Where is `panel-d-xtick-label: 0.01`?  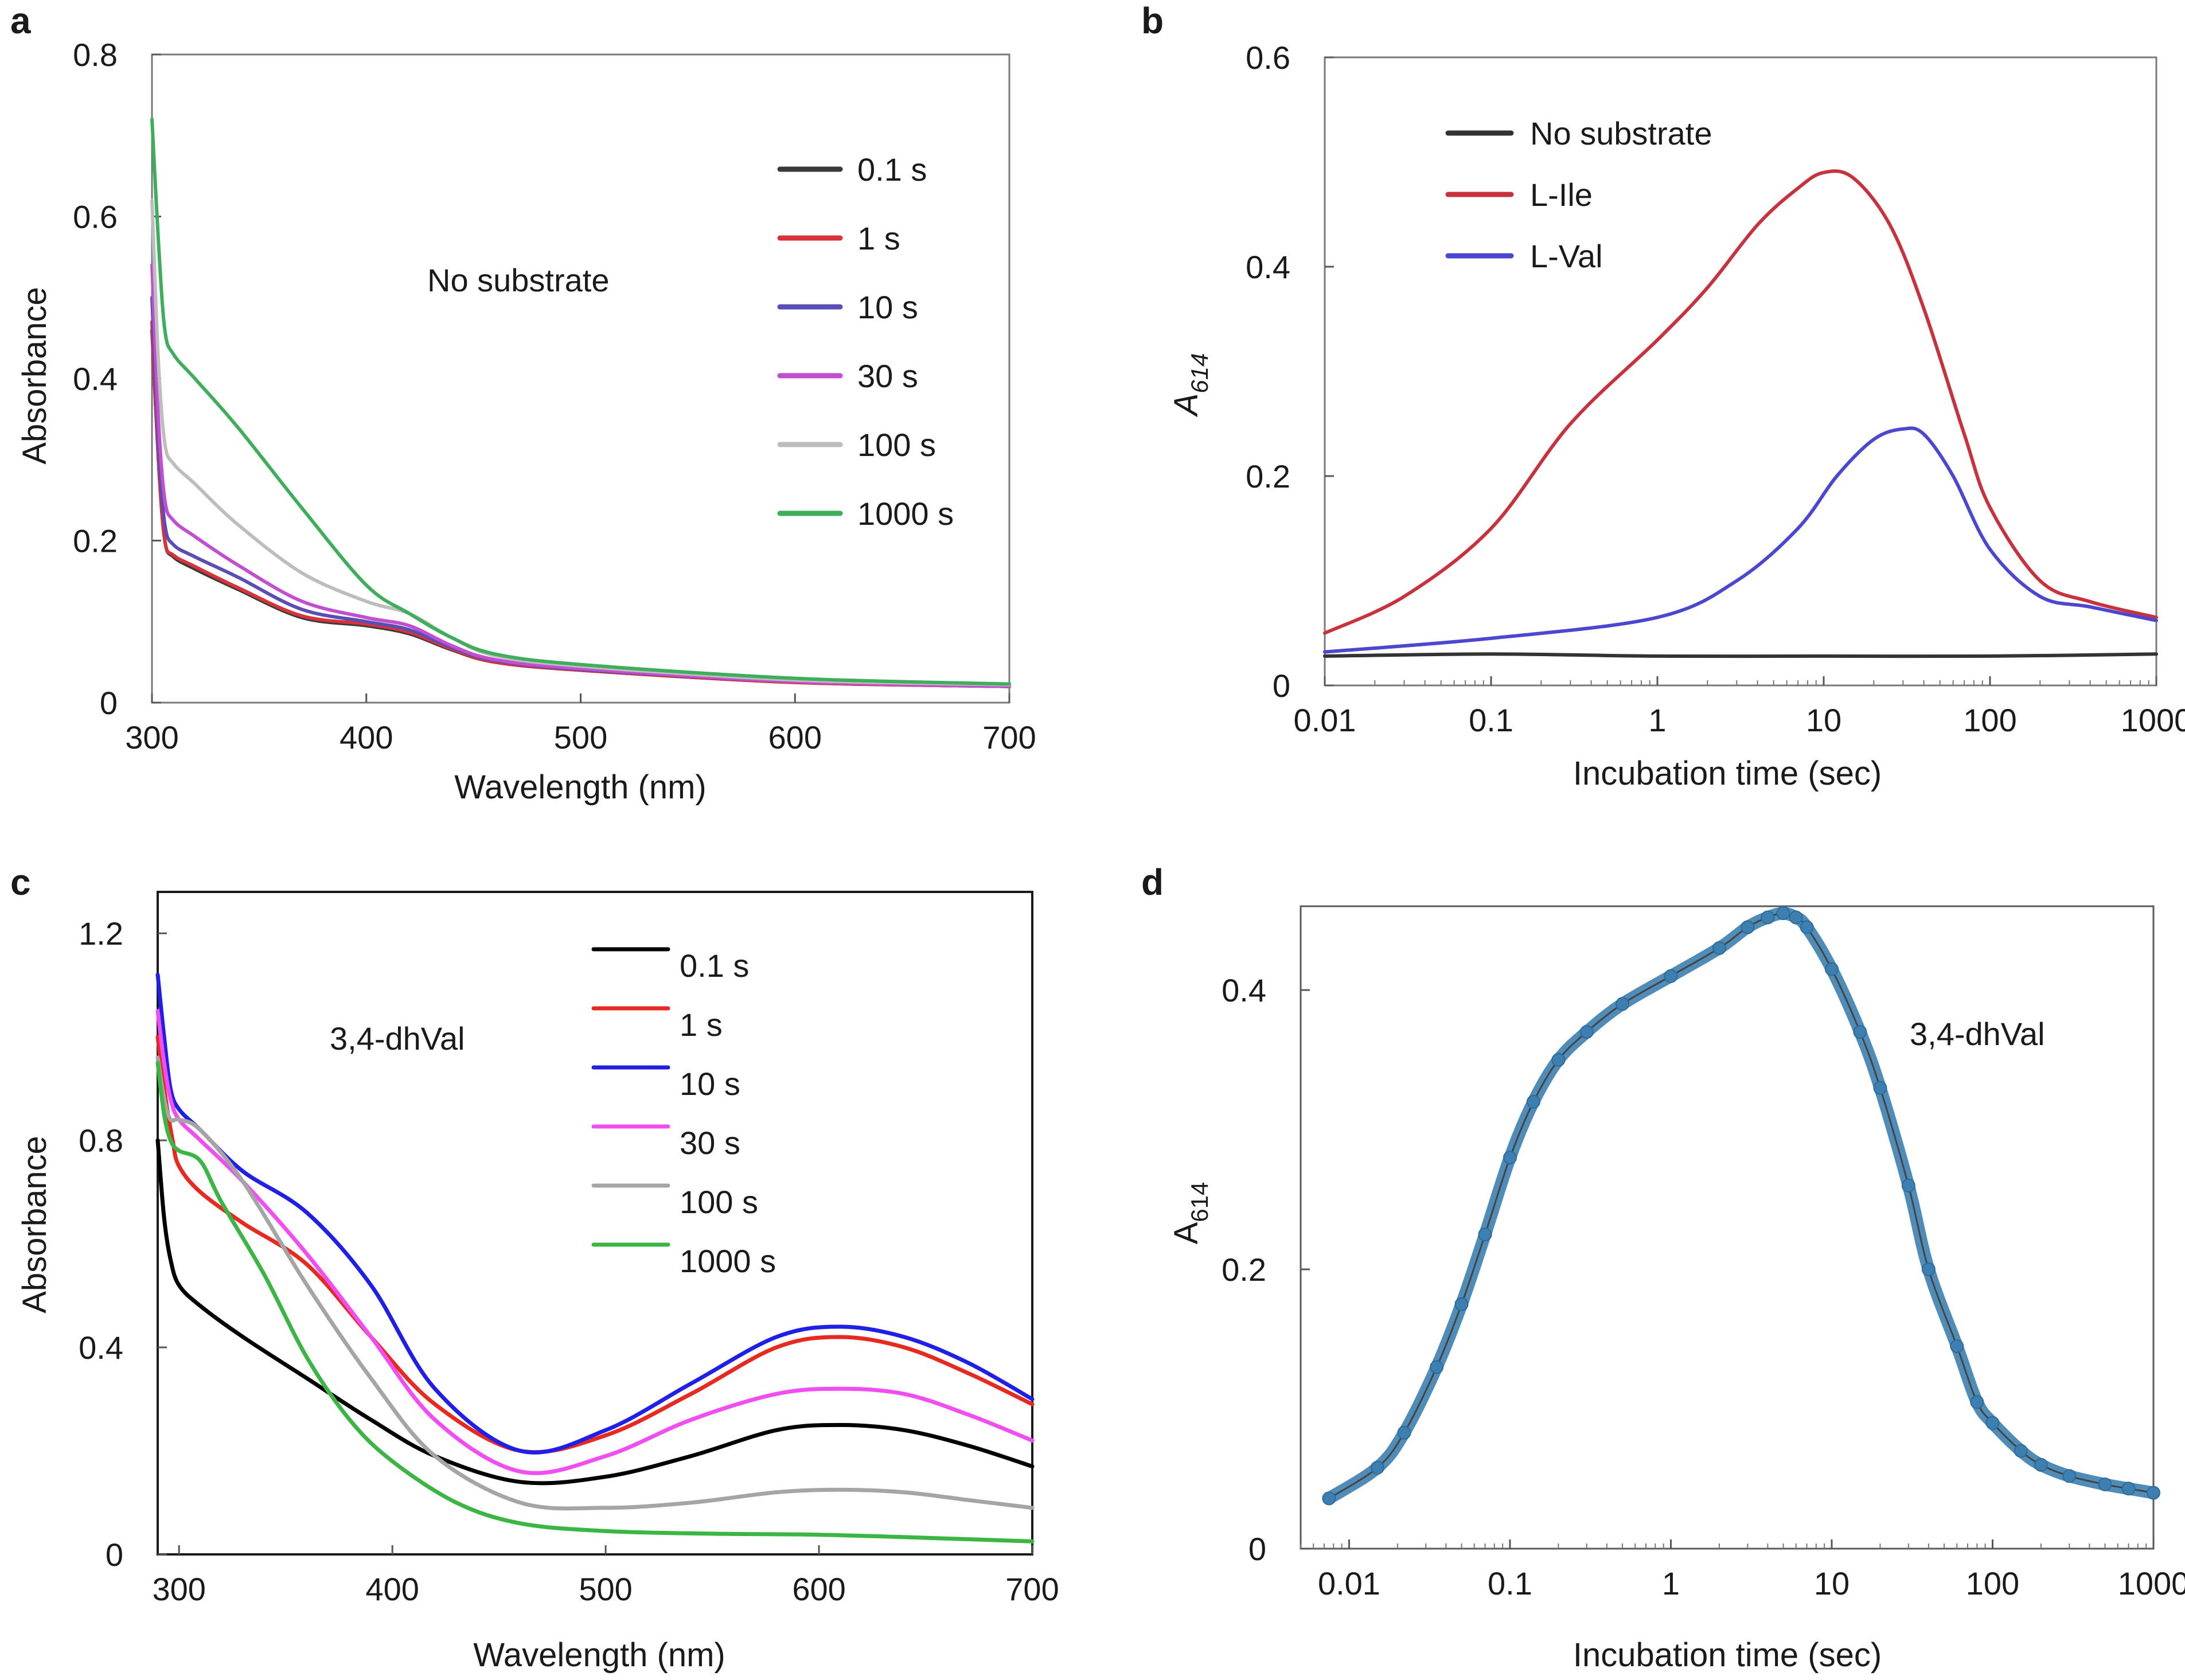 panel-d-xtick-label: 0.01 is located at coordinates (1349, 1583).